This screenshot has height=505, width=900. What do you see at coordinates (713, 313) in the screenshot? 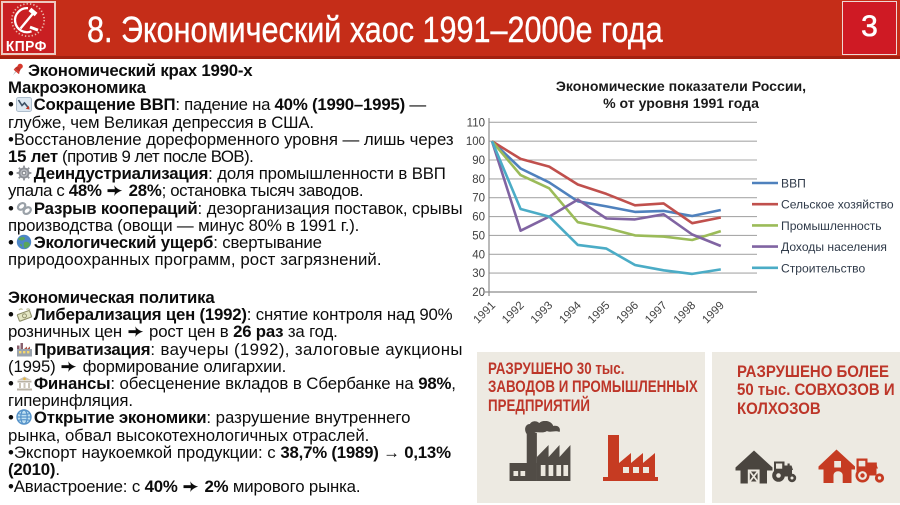
I see `svg-text: 1999` at bounding box center [713, 313].